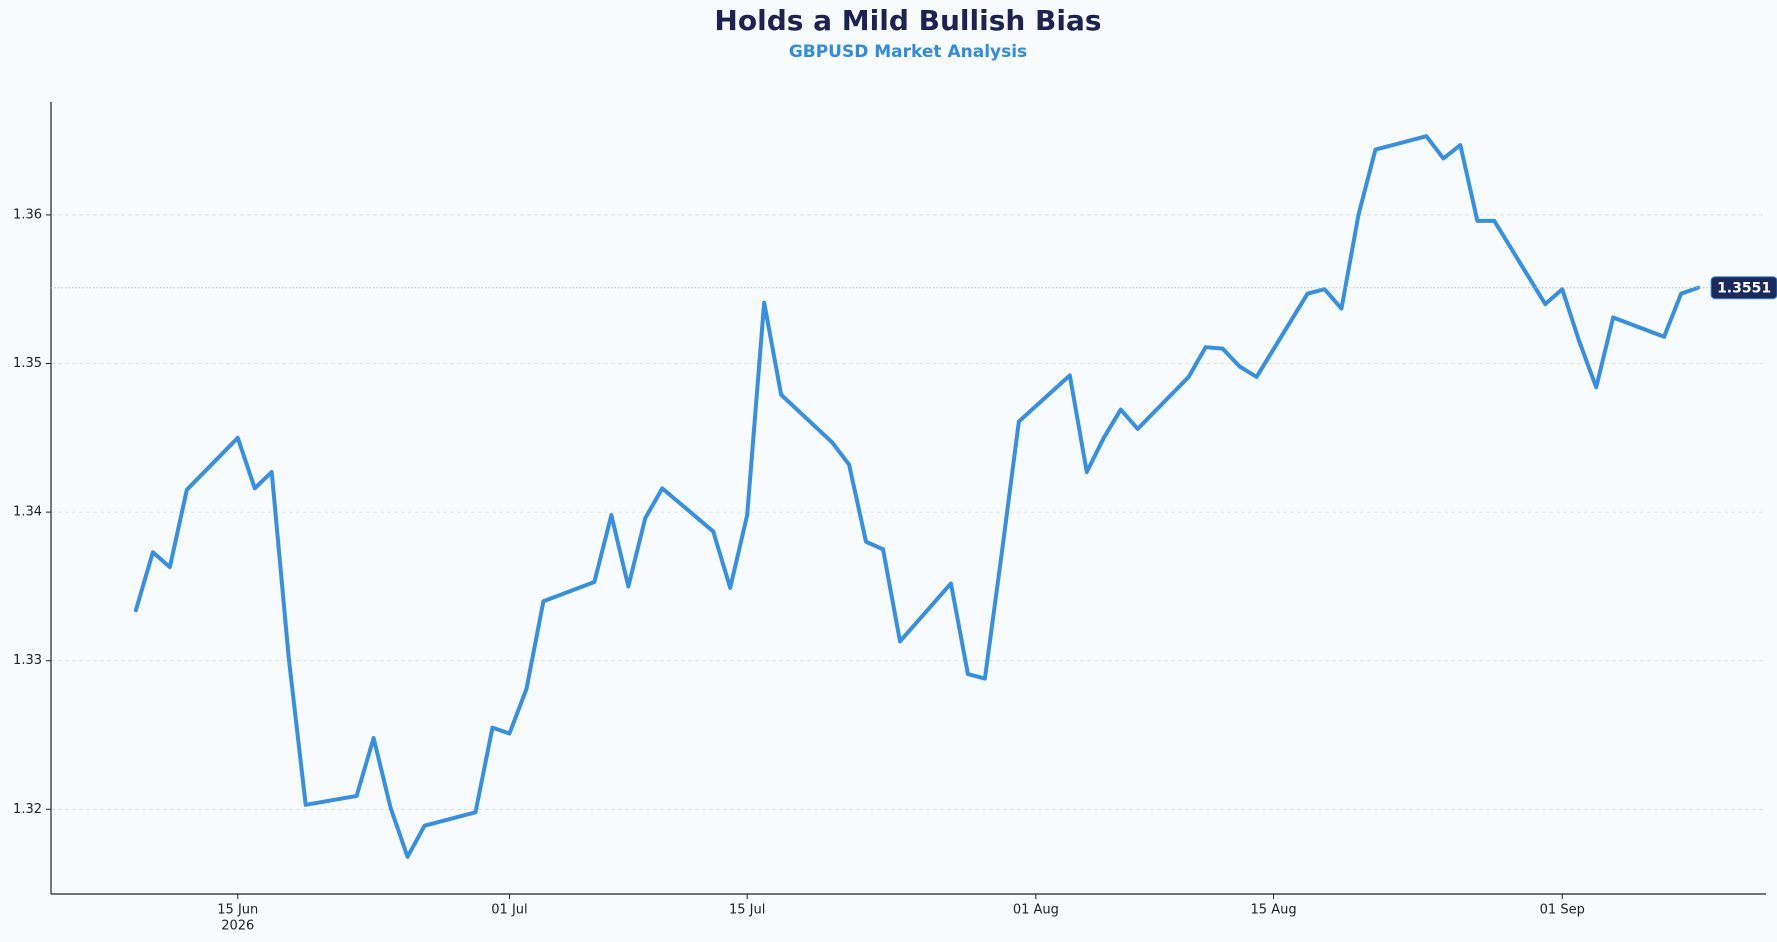 This screenshot has width=1777, height=942. I want to click on last-value-label: 1.3551, so click(1744, 289).